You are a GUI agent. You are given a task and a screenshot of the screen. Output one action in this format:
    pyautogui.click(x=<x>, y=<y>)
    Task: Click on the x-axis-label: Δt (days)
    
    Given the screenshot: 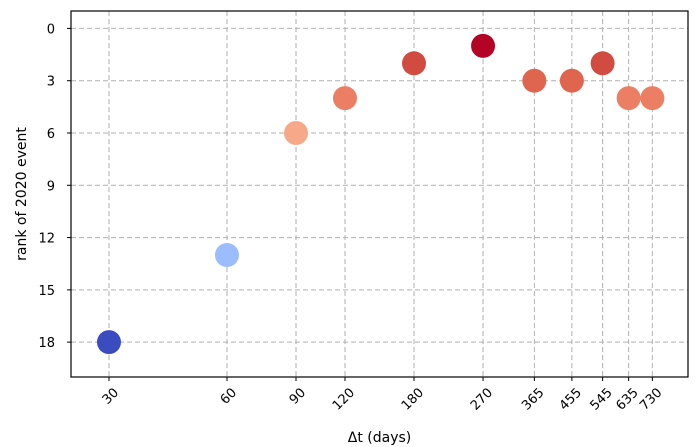 What is the action you would take?
    pyautogui.click(x=380, y=438)
    